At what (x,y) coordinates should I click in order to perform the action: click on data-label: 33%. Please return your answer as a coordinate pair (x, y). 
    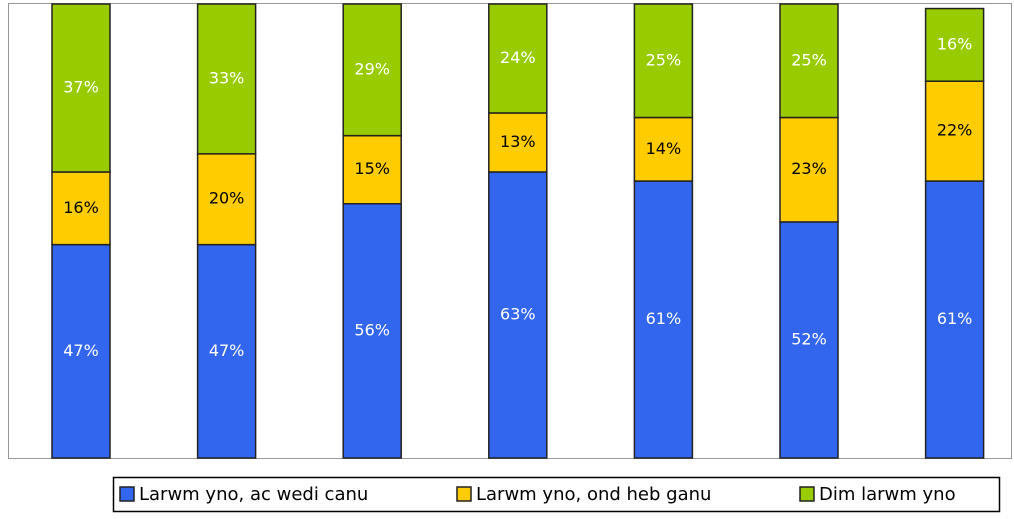
    Looking at the image, I should click on (227, 77).